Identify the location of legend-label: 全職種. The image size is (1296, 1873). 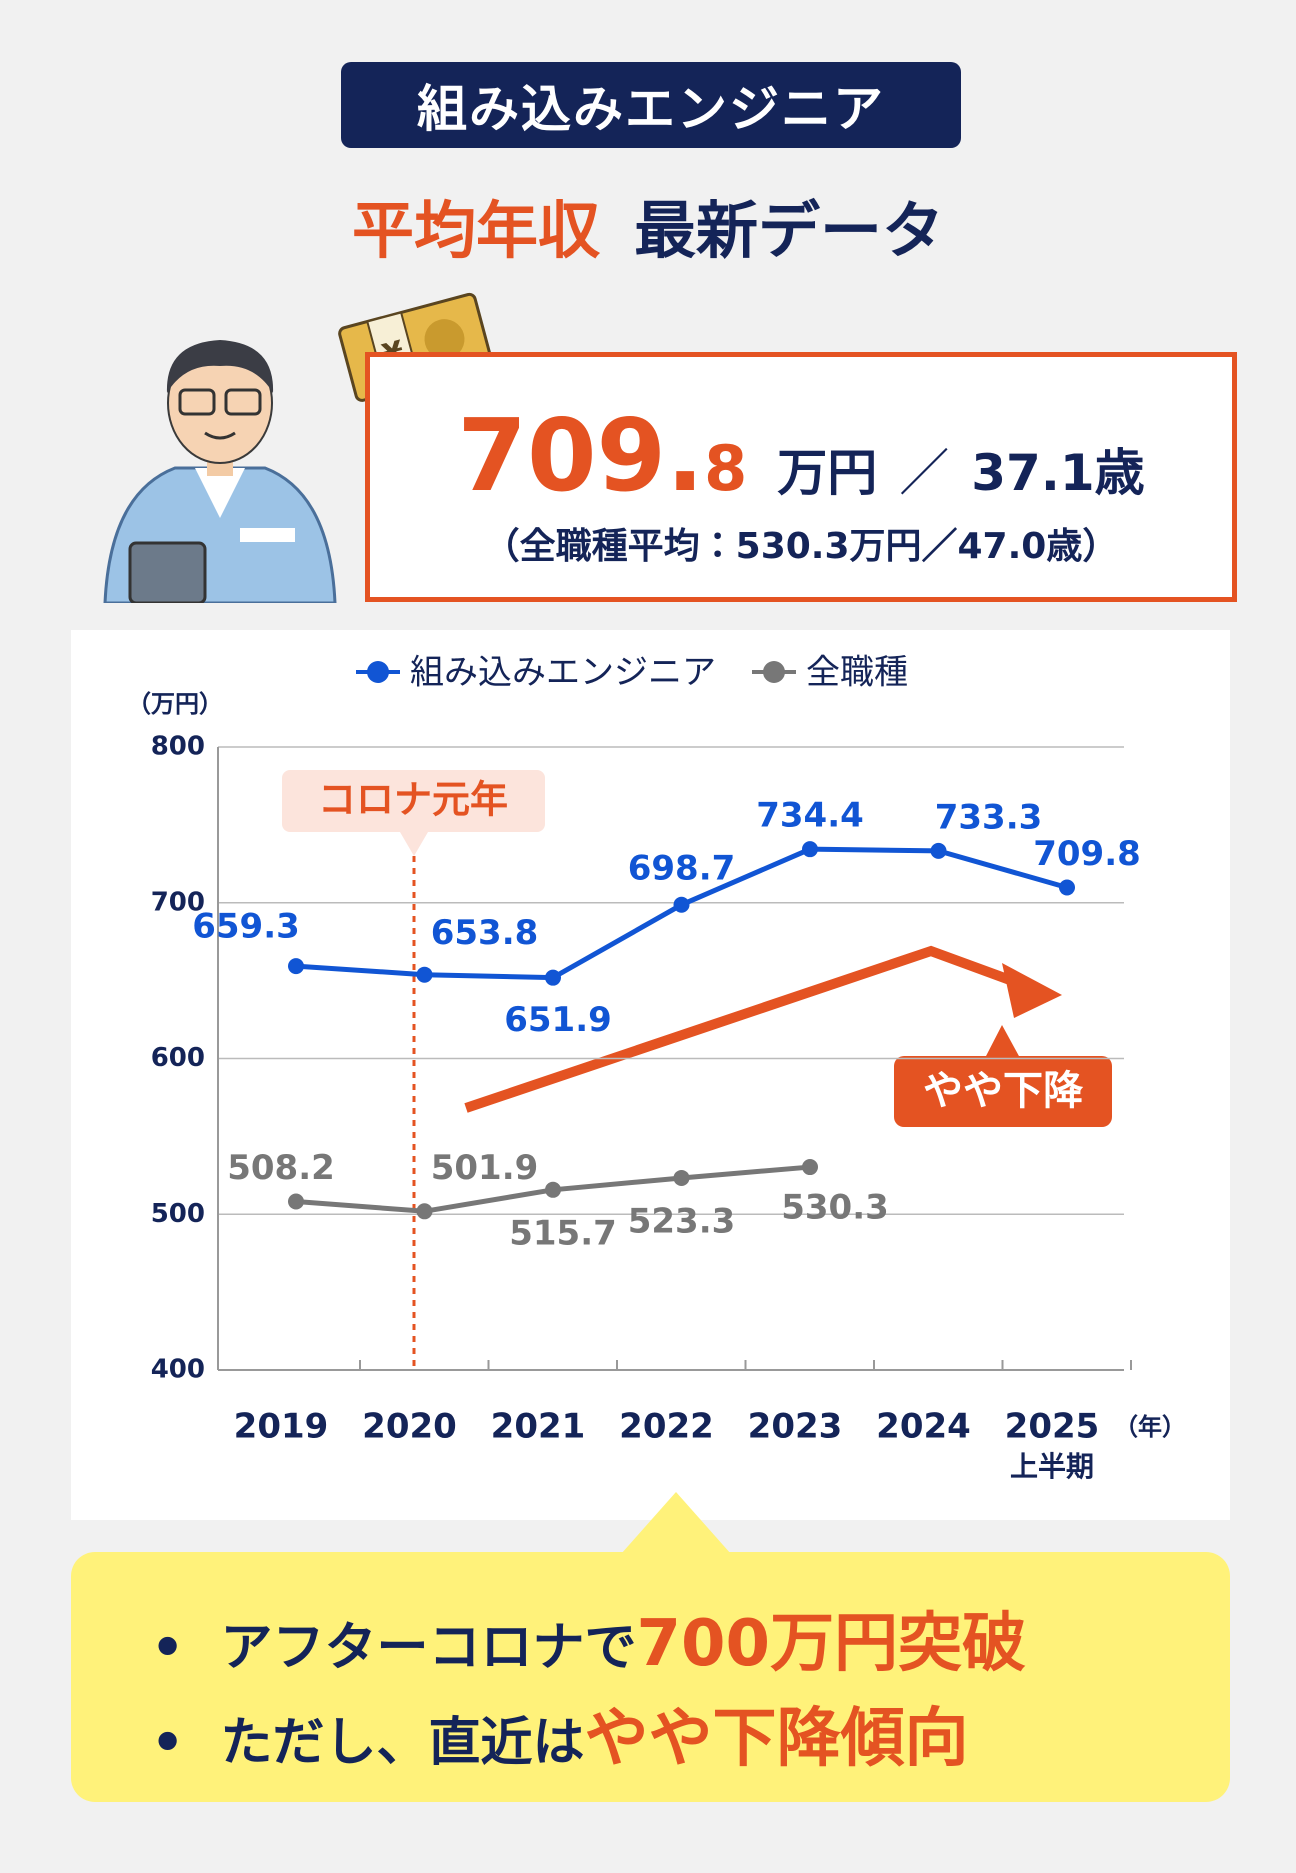
(857, 673).